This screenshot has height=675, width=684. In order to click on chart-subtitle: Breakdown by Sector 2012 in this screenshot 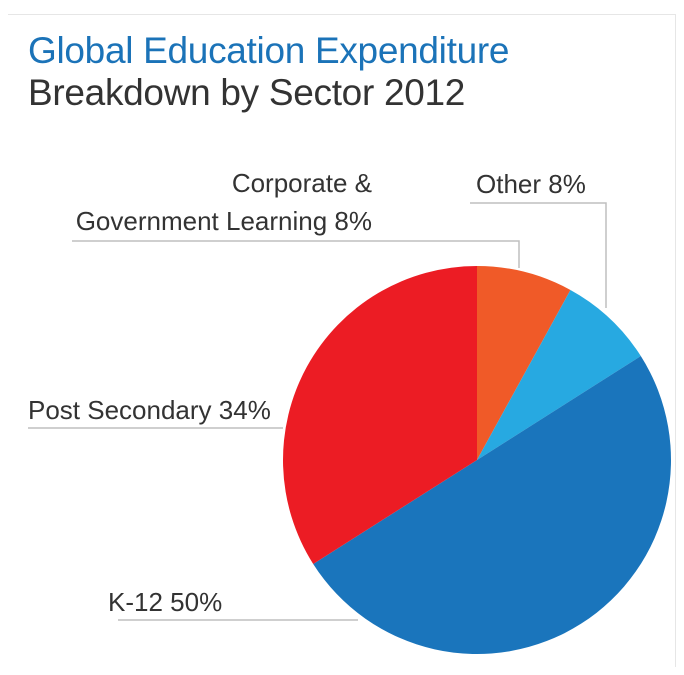, I will do `click(247, 92)`.